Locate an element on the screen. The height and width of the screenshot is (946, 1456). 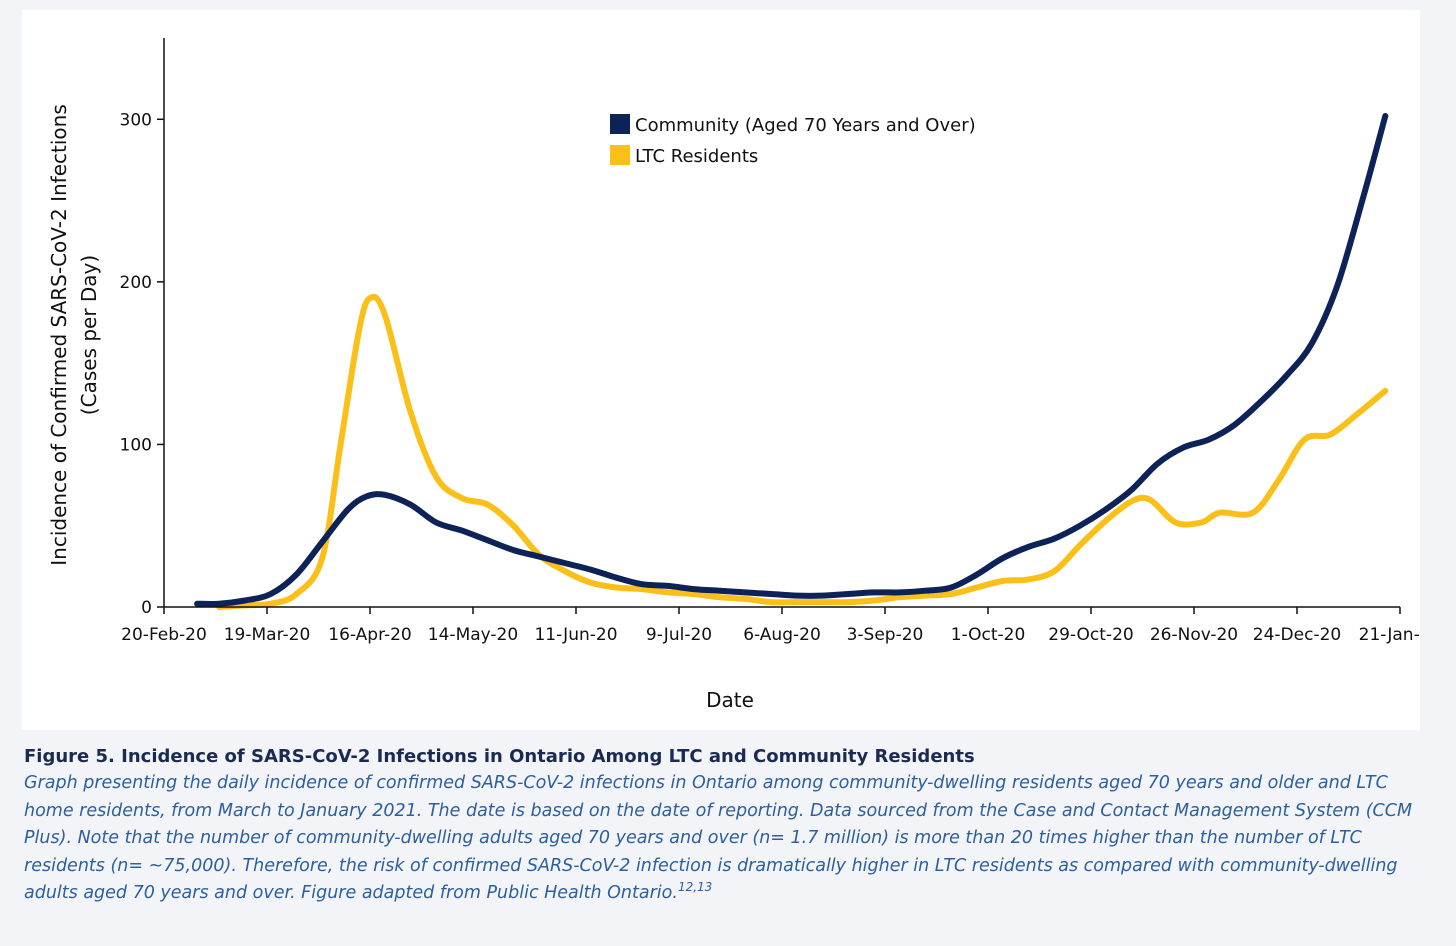
x-tick-label: 19-Mar-20 is located at coordinates (267, 635).